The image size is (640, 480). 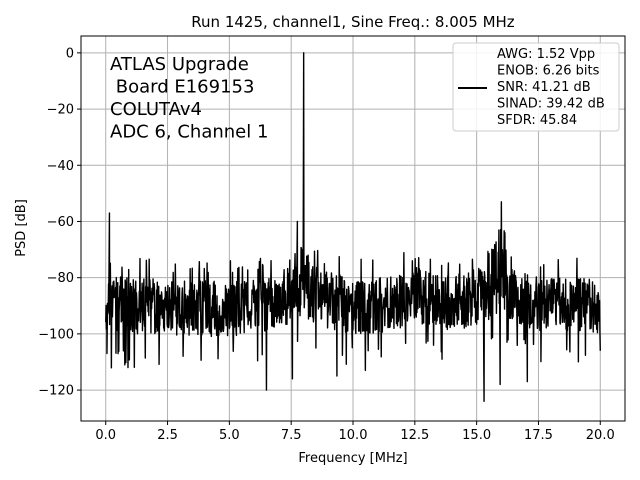 What do you see at coordinates (105, 435) in the screenshot?
I see `x-tick-label: 0.0` at bounding box center [105, 435].